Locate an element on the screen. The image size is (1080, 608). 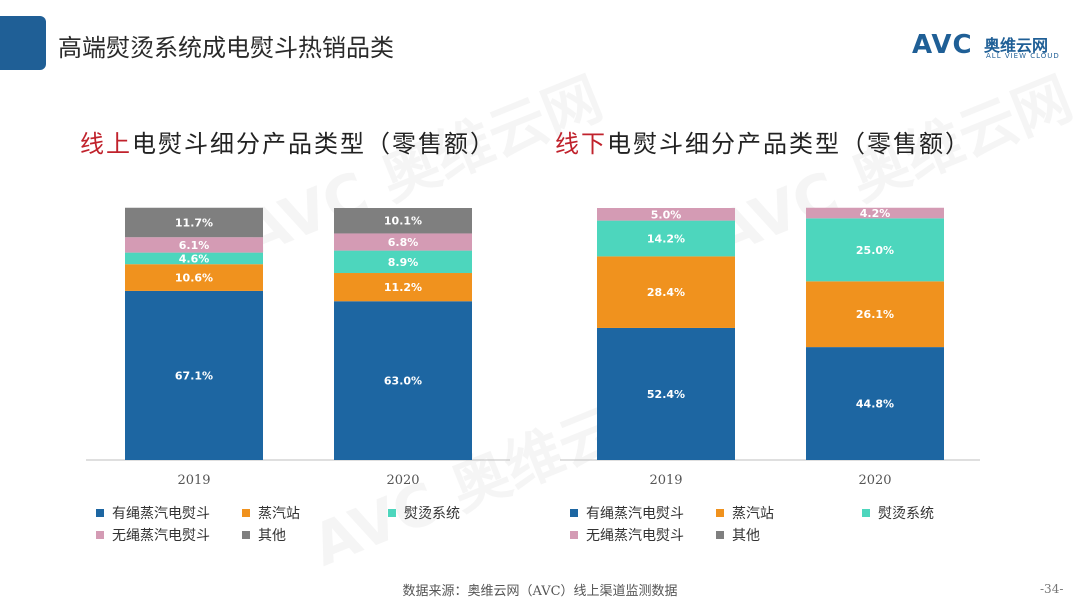
data-label-cordless_steam-2020: 4.2% is located at coordinates (875, 213).